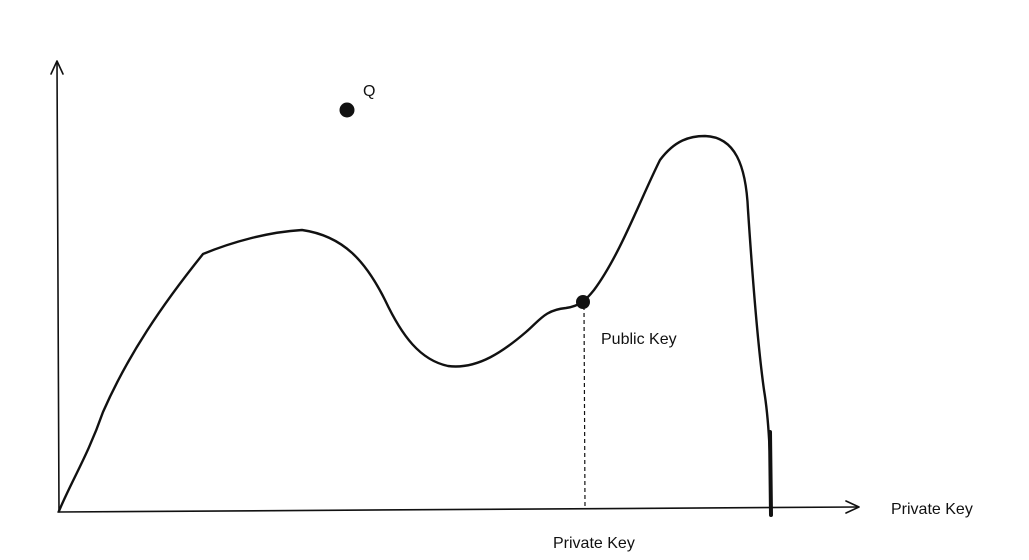 This screenshot has width=1029, height=560. Describe the element at coordinates (639, 339) in the screenshot. I see `public-key-label: Public Key` at that location.